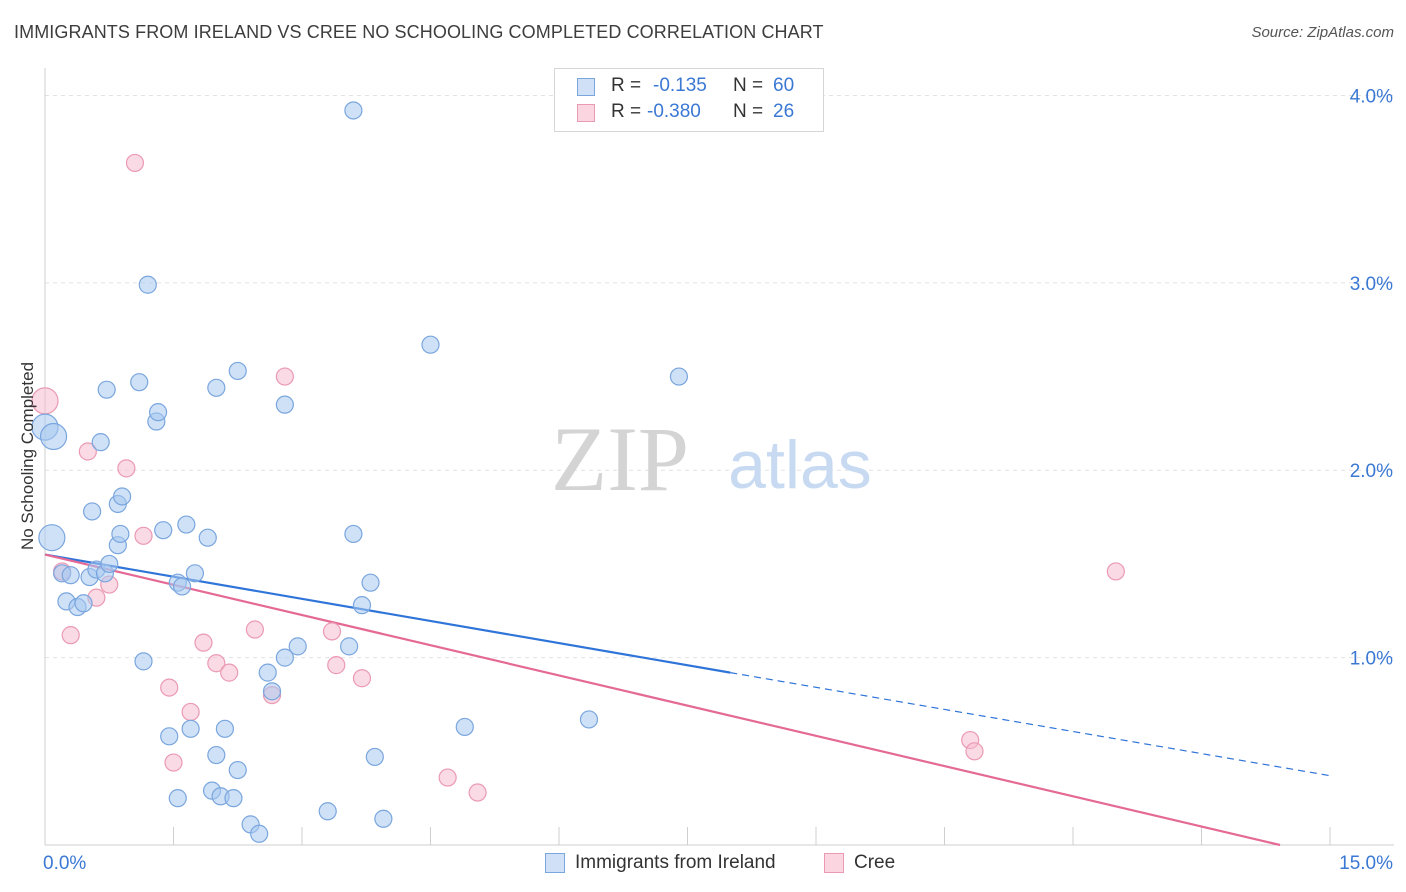  I want to click on y-tick-label: 3.0%, so click(1371, 284).